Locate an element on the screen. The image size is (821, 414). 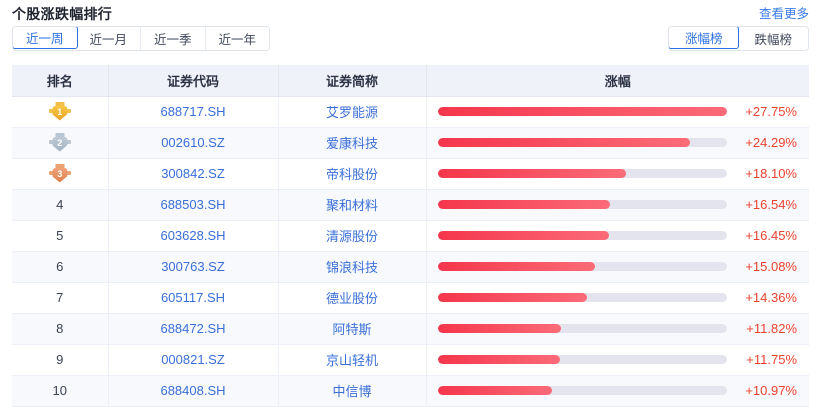
security-code: 000821.SZ is located at coordinates (193, 359).